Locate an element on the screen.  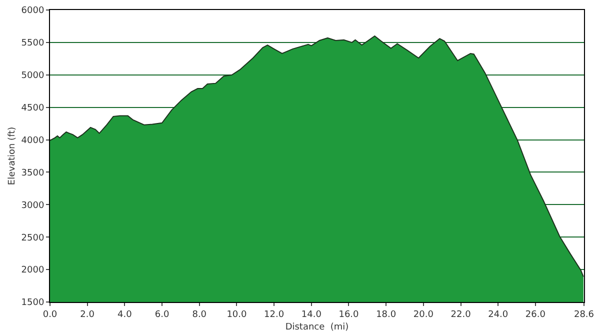
y-tick-label: 1500 is located at coordinates (32, 303).